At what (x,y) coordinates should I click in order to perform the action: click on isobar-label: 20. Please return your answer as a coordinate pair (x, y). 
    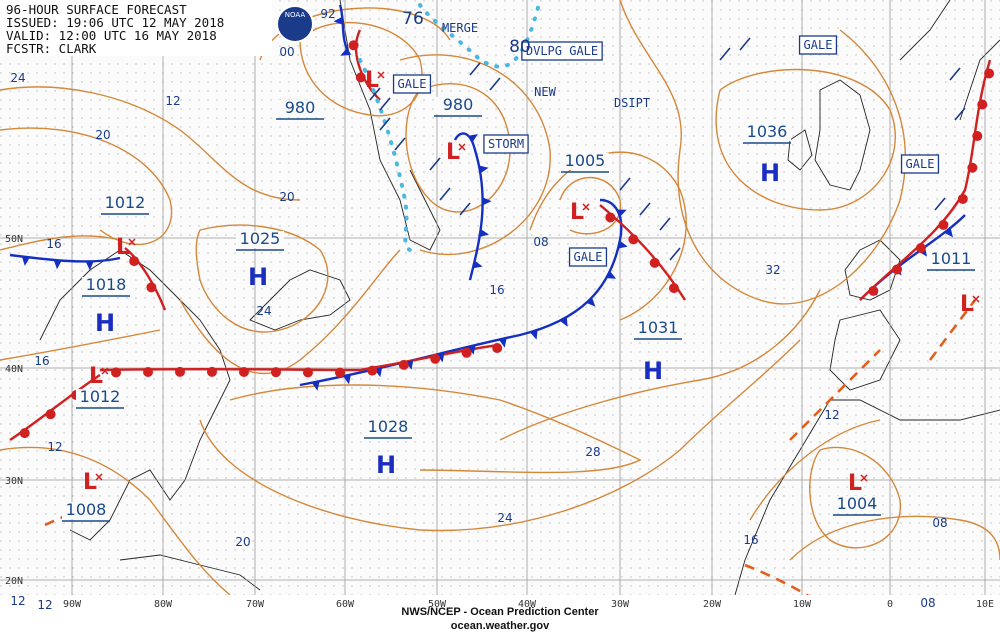
    Looking at the image, I should click on (242, 542).